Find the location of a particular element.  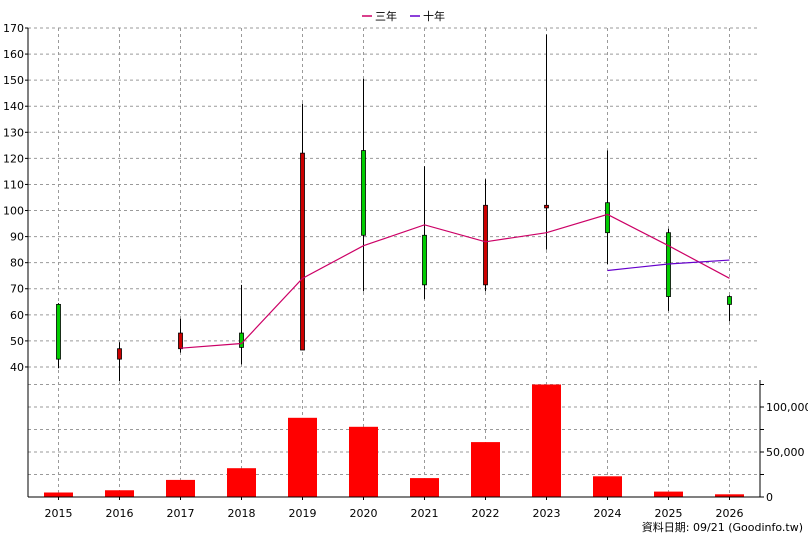

volume-tick-label: 100,000 is located at coordinates (787, 407).